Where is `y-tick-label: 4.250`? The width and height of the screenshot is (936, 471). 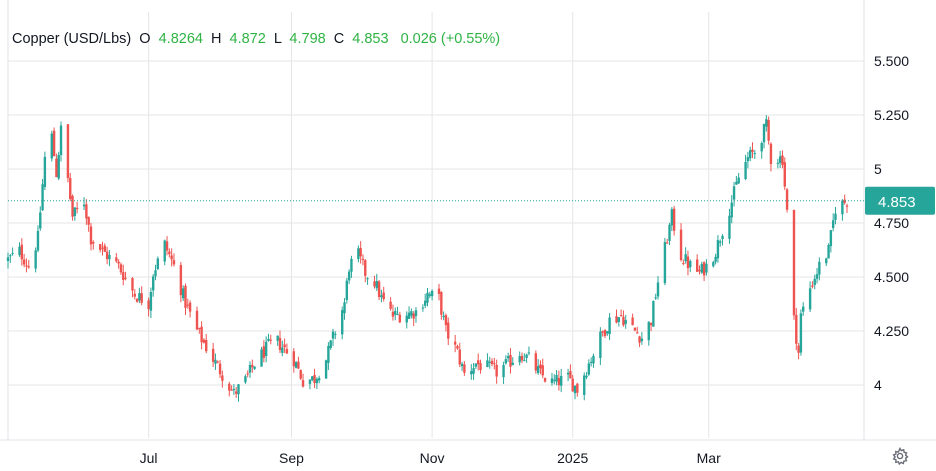 y-tick-label: 4.250 is located at coordinates (891, 331).